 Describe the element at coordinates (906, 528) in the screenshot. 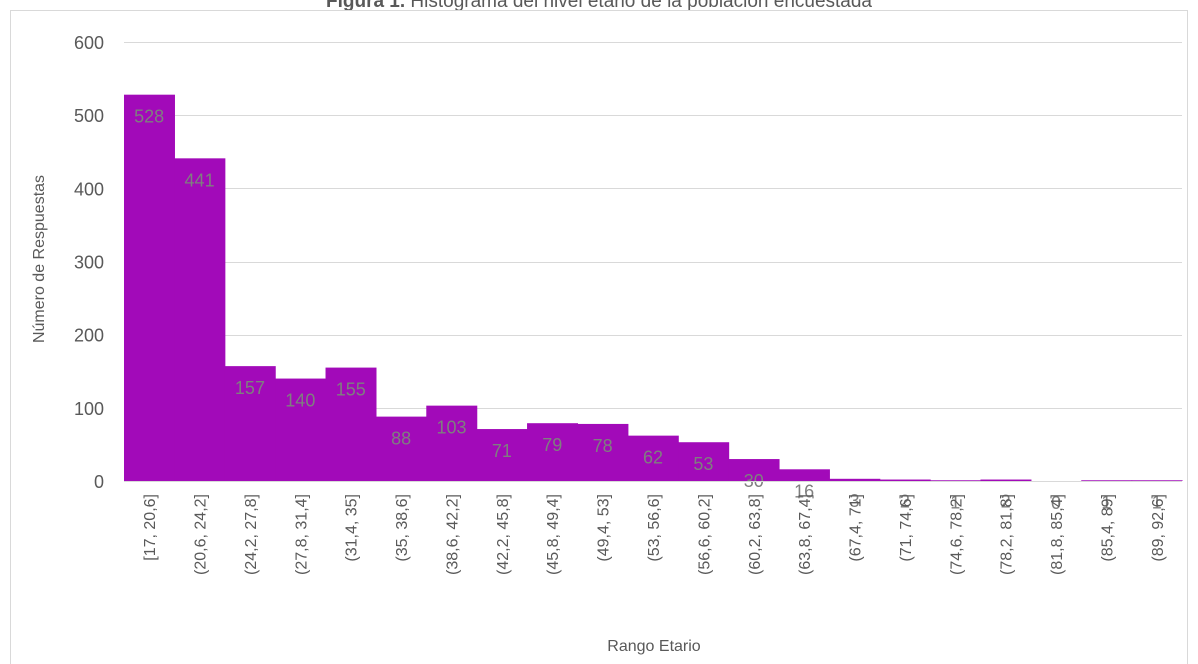

I see `x-tick-label: (71, 74,6]` at that location.